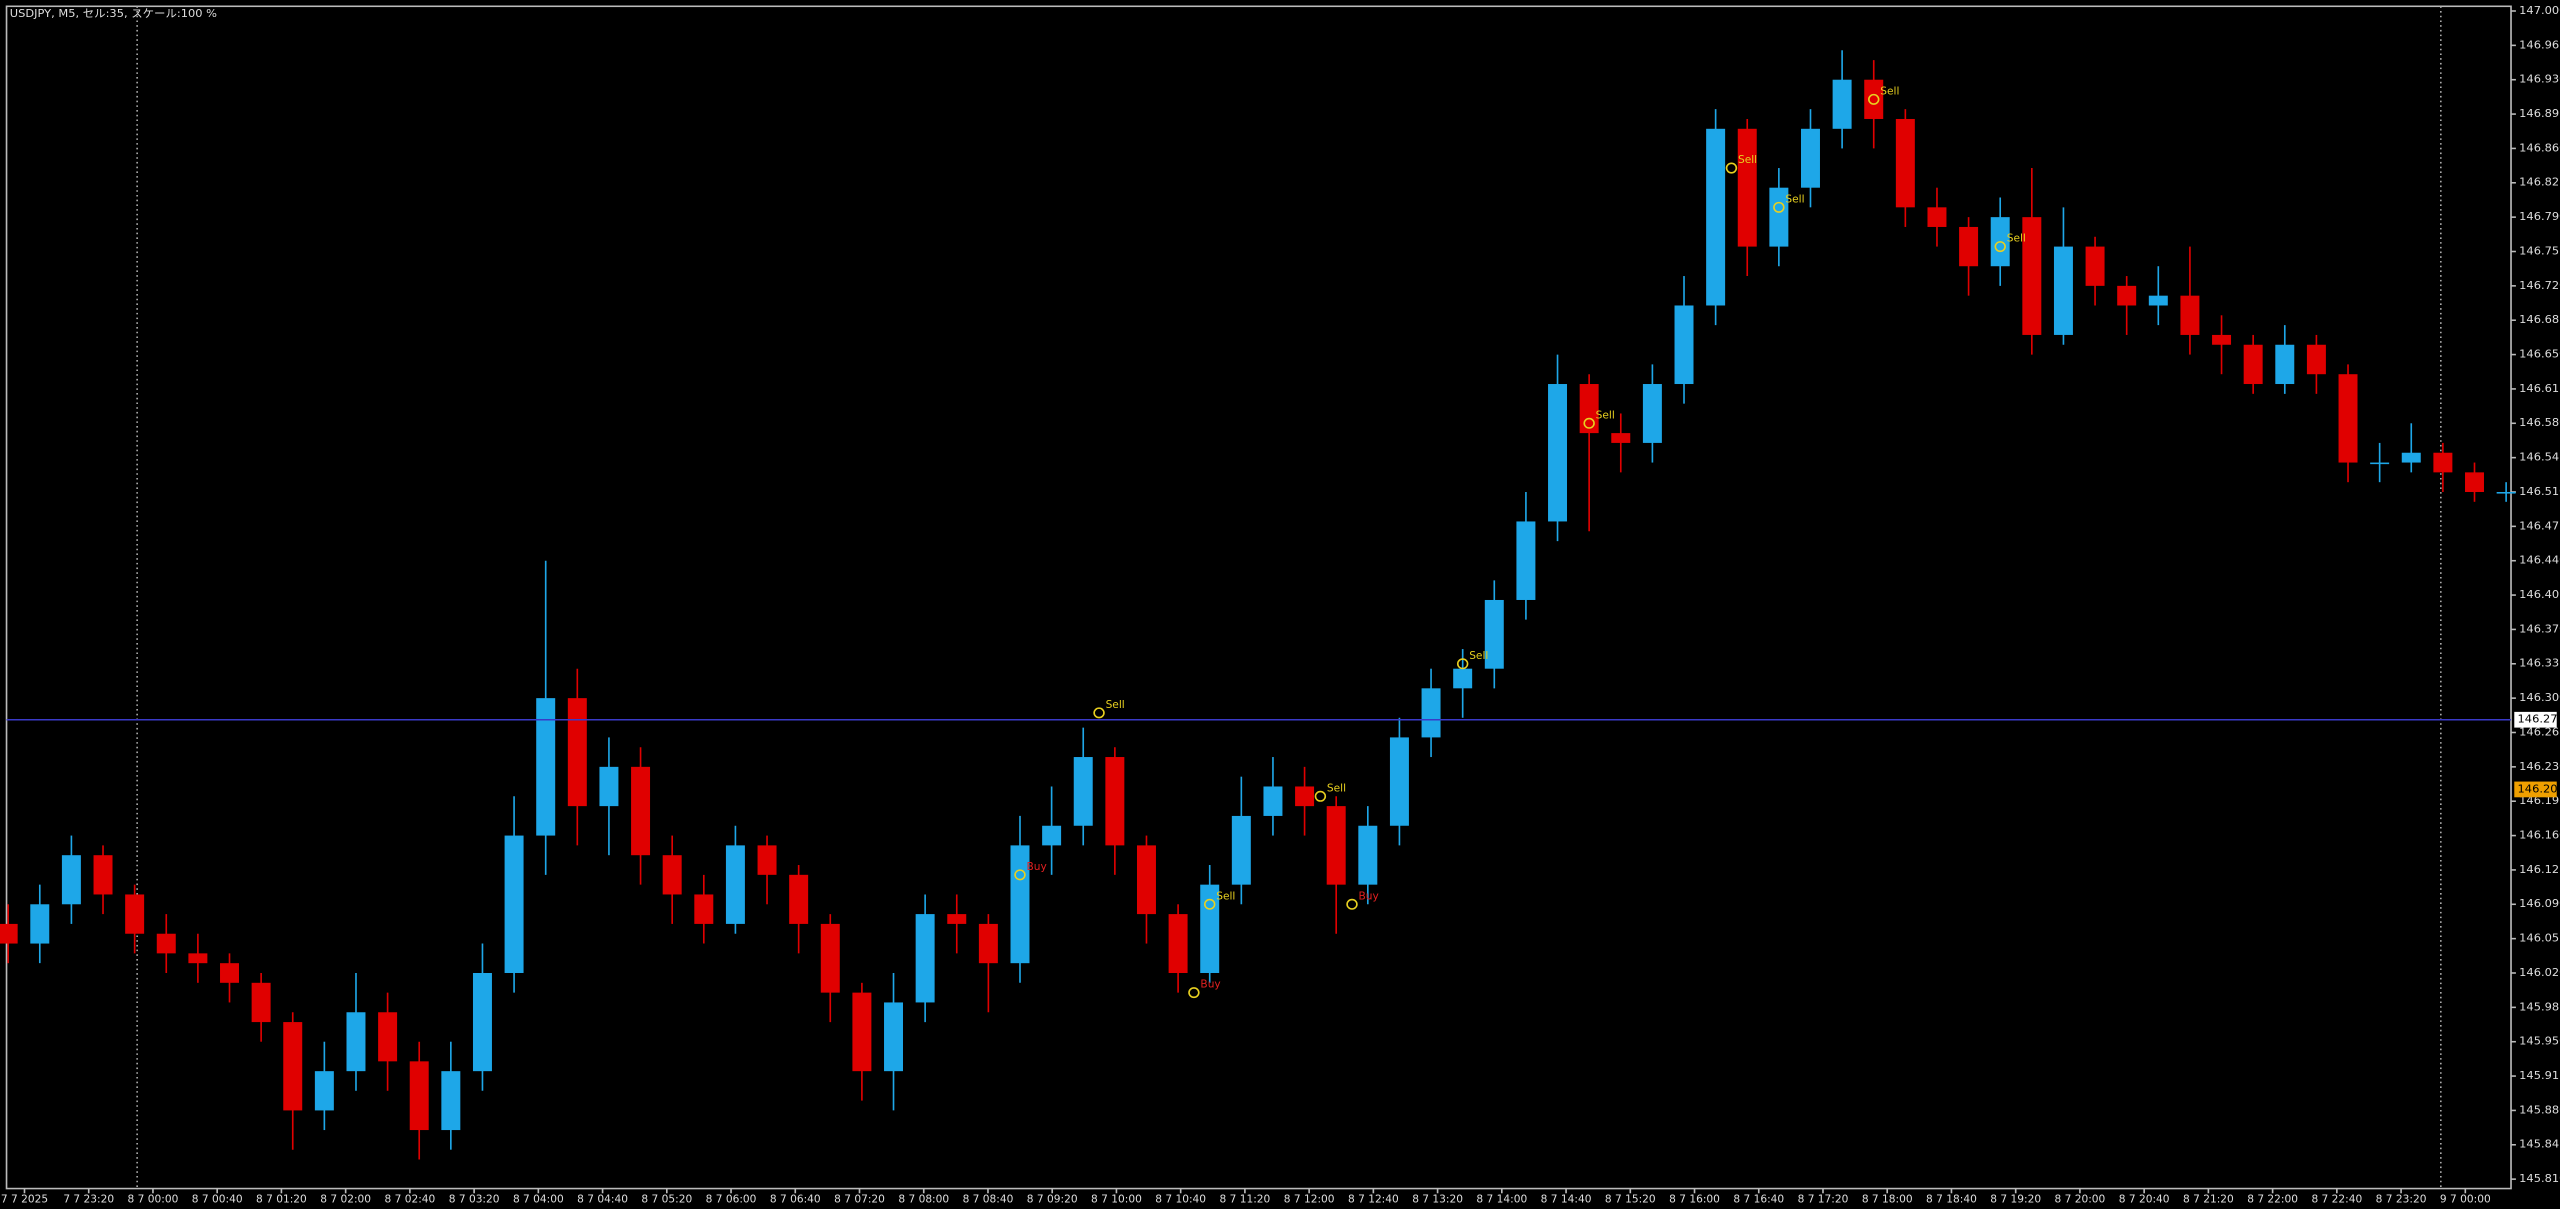 Image resolution: width=2560 pixels, height=1209 pixels. What do you see at coordinates (1823, 1200) in the screenshot?
I see `x-tick-label: 8 7 17:20` at bounding box center [1823, 1200].